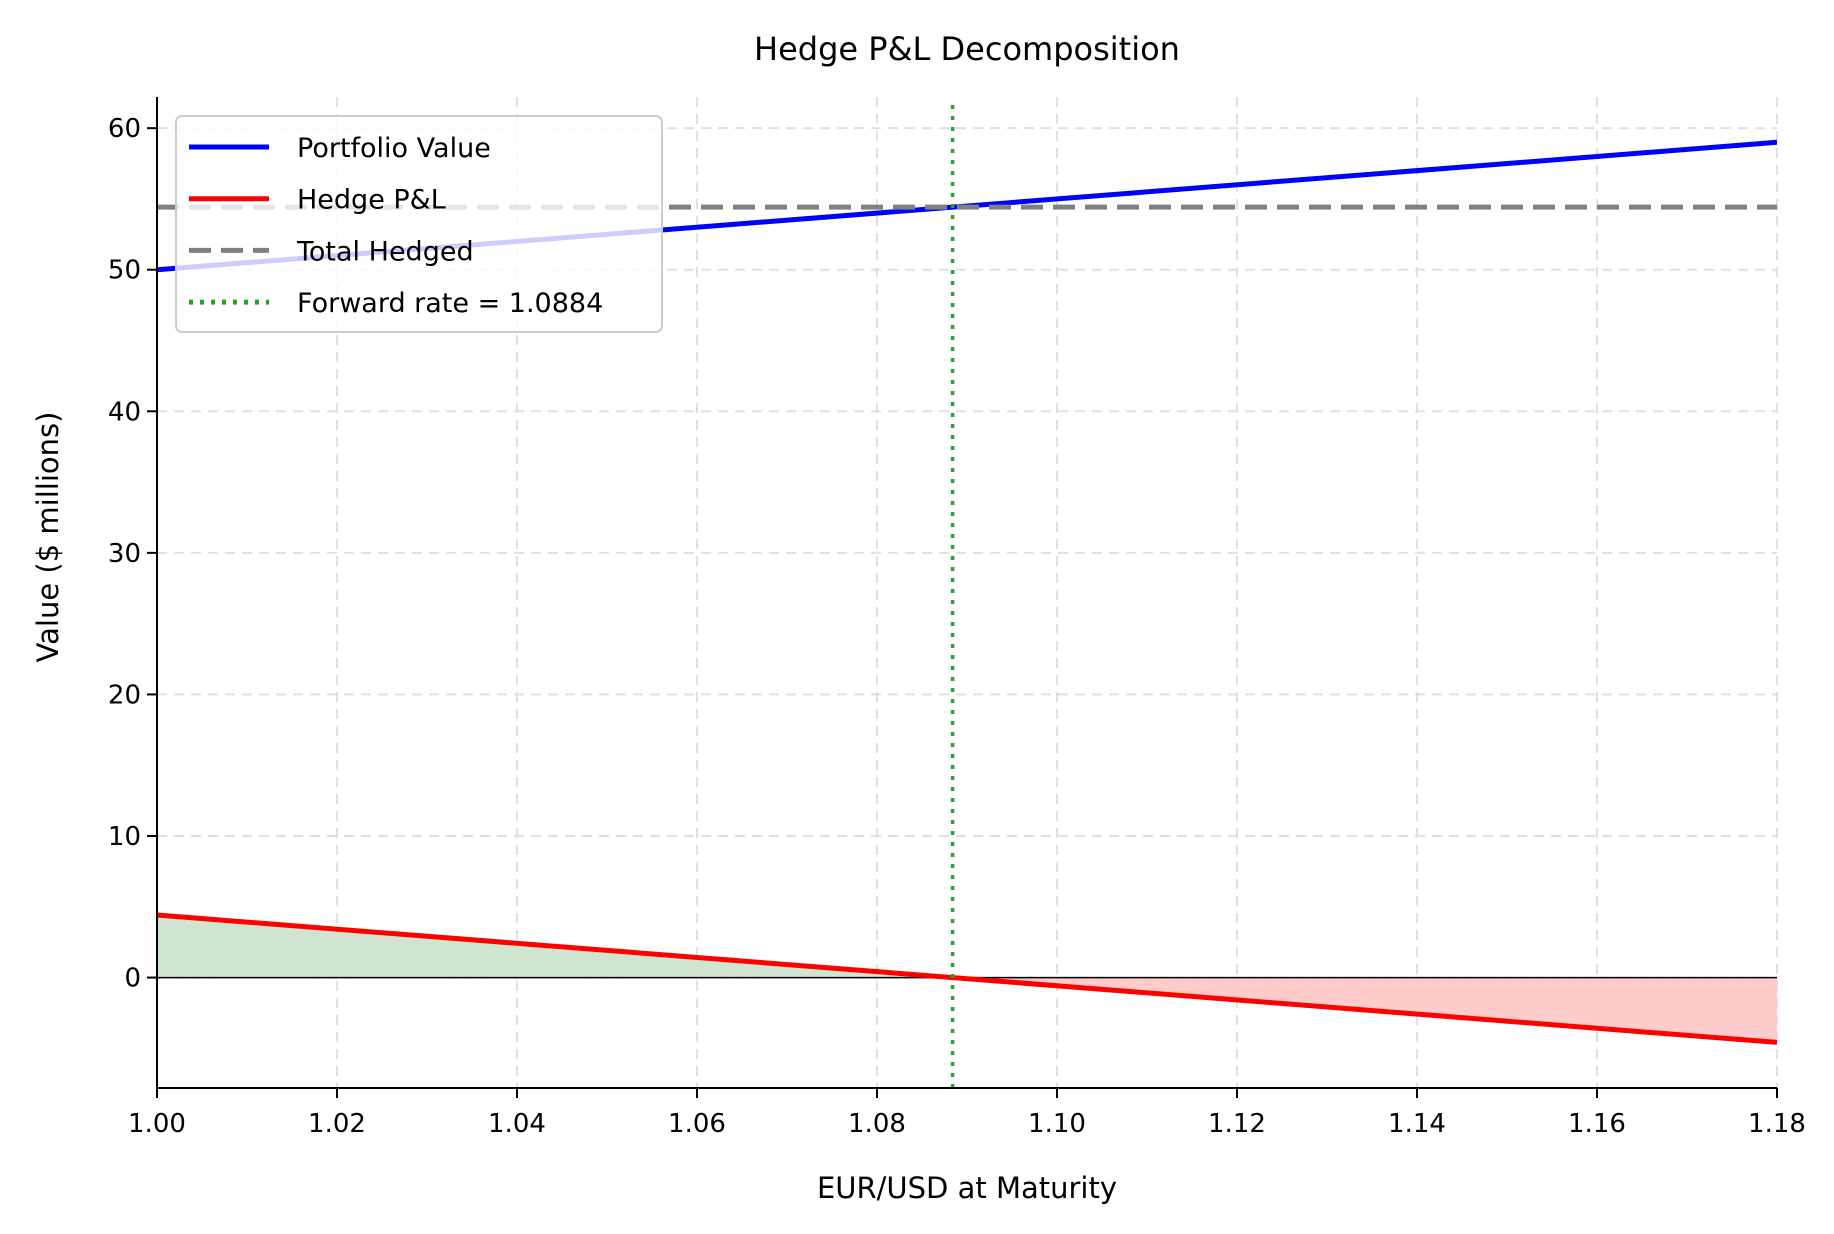 This screenshot has width=1834, height=1234. Describe the element at coordinates (157, 1124) in the screenshot. I see `x-tick-label: 1.00` at that location.